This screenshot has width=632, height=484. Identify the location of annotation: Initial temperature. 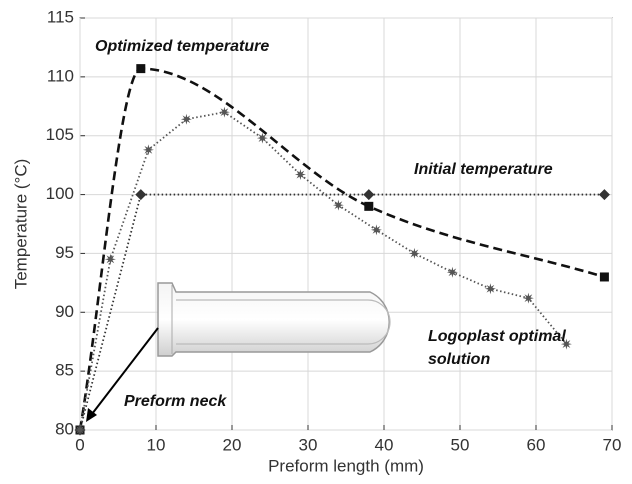
(483, 169).